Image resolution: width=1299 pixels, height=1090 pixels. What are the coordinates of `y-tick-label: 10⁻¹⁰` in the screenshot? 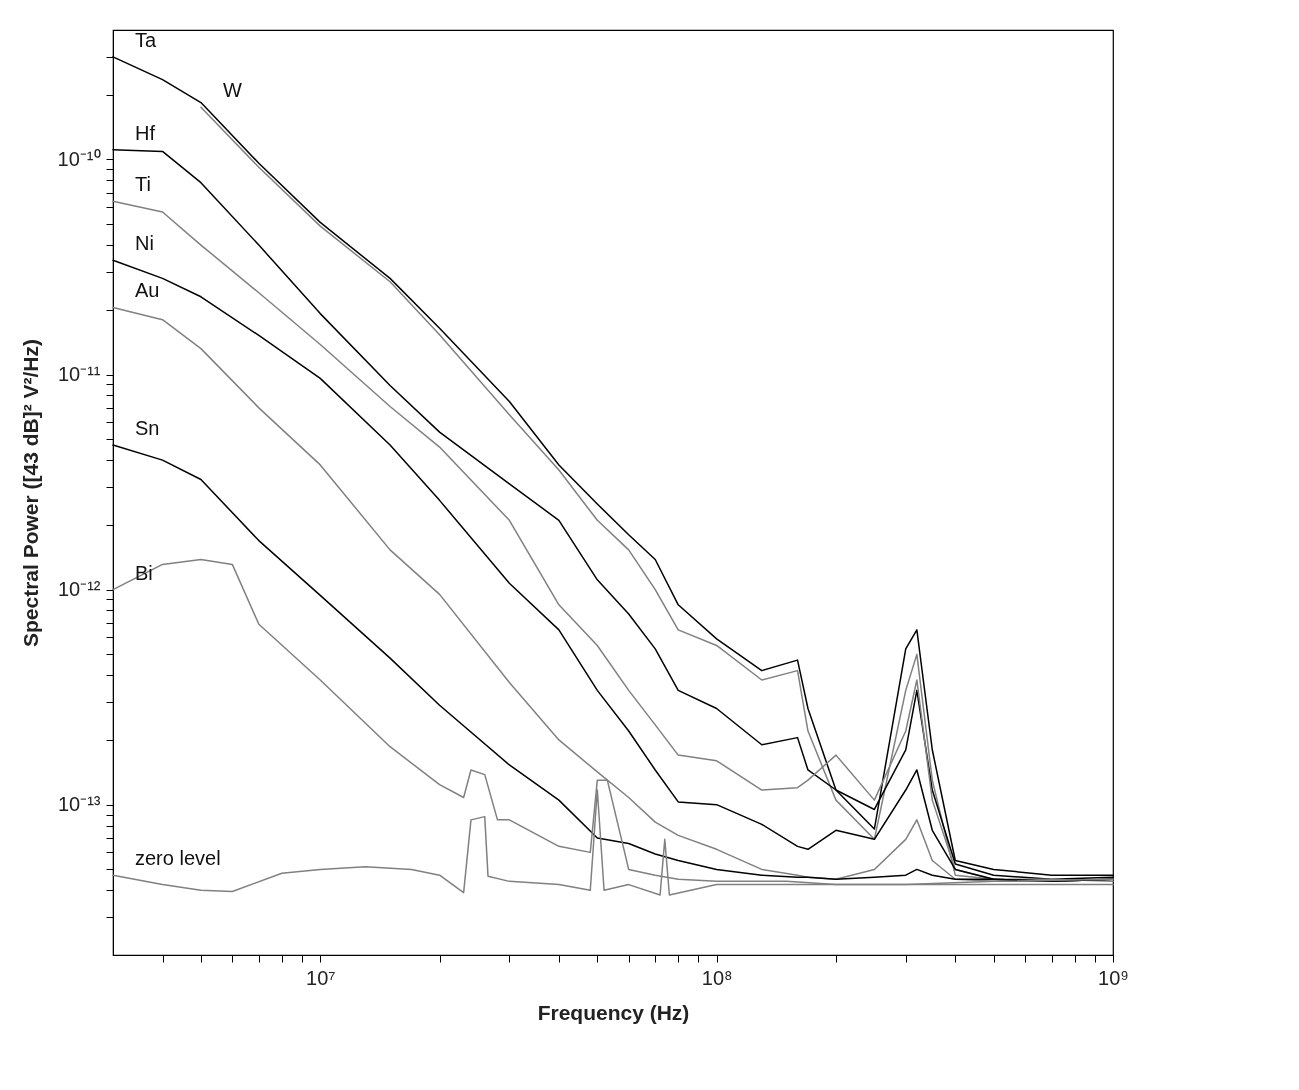 It's located at (79, 158).